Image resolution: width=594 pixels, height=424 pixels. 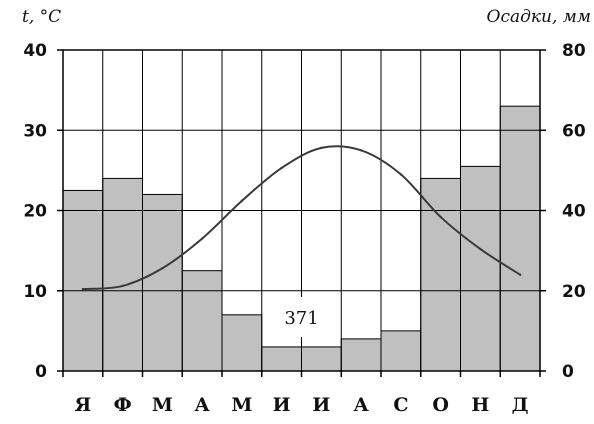 I want to click on right-tick-label: 40, so click(x=574, y=212).